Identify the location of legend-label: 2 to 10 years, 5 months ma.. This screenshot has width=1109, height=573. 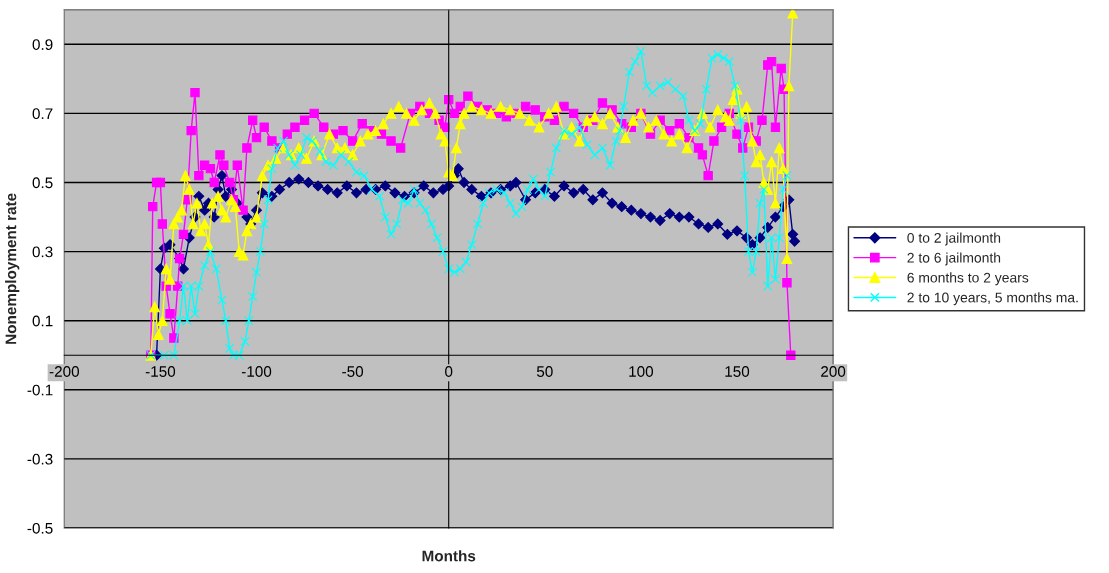
(992, 299).